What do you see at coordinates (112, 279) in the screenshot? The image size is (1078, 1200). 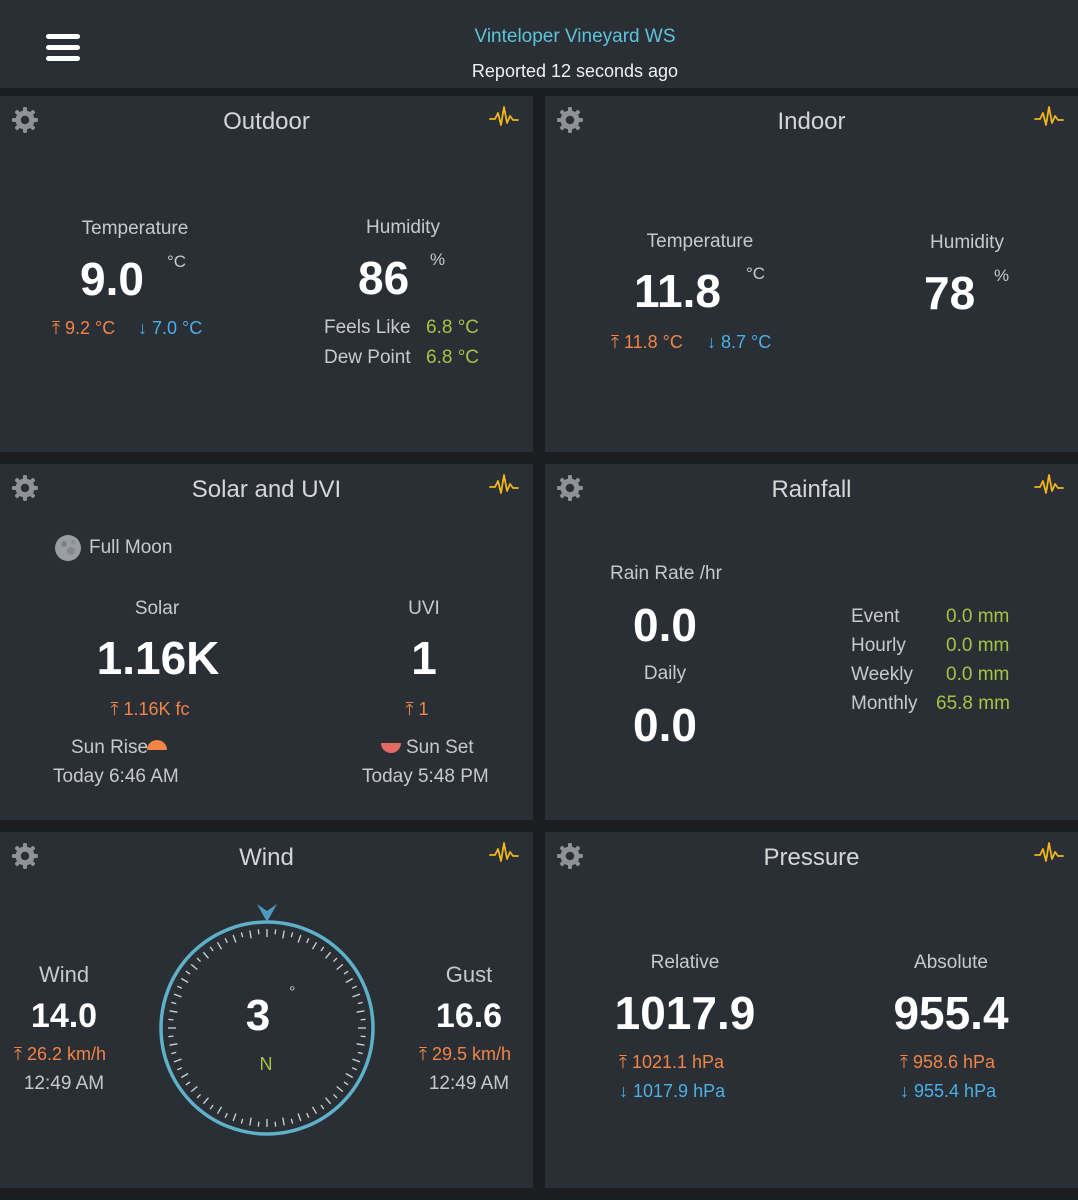 I see `temperature-value: 9.0` at bounding box center [112, 279].